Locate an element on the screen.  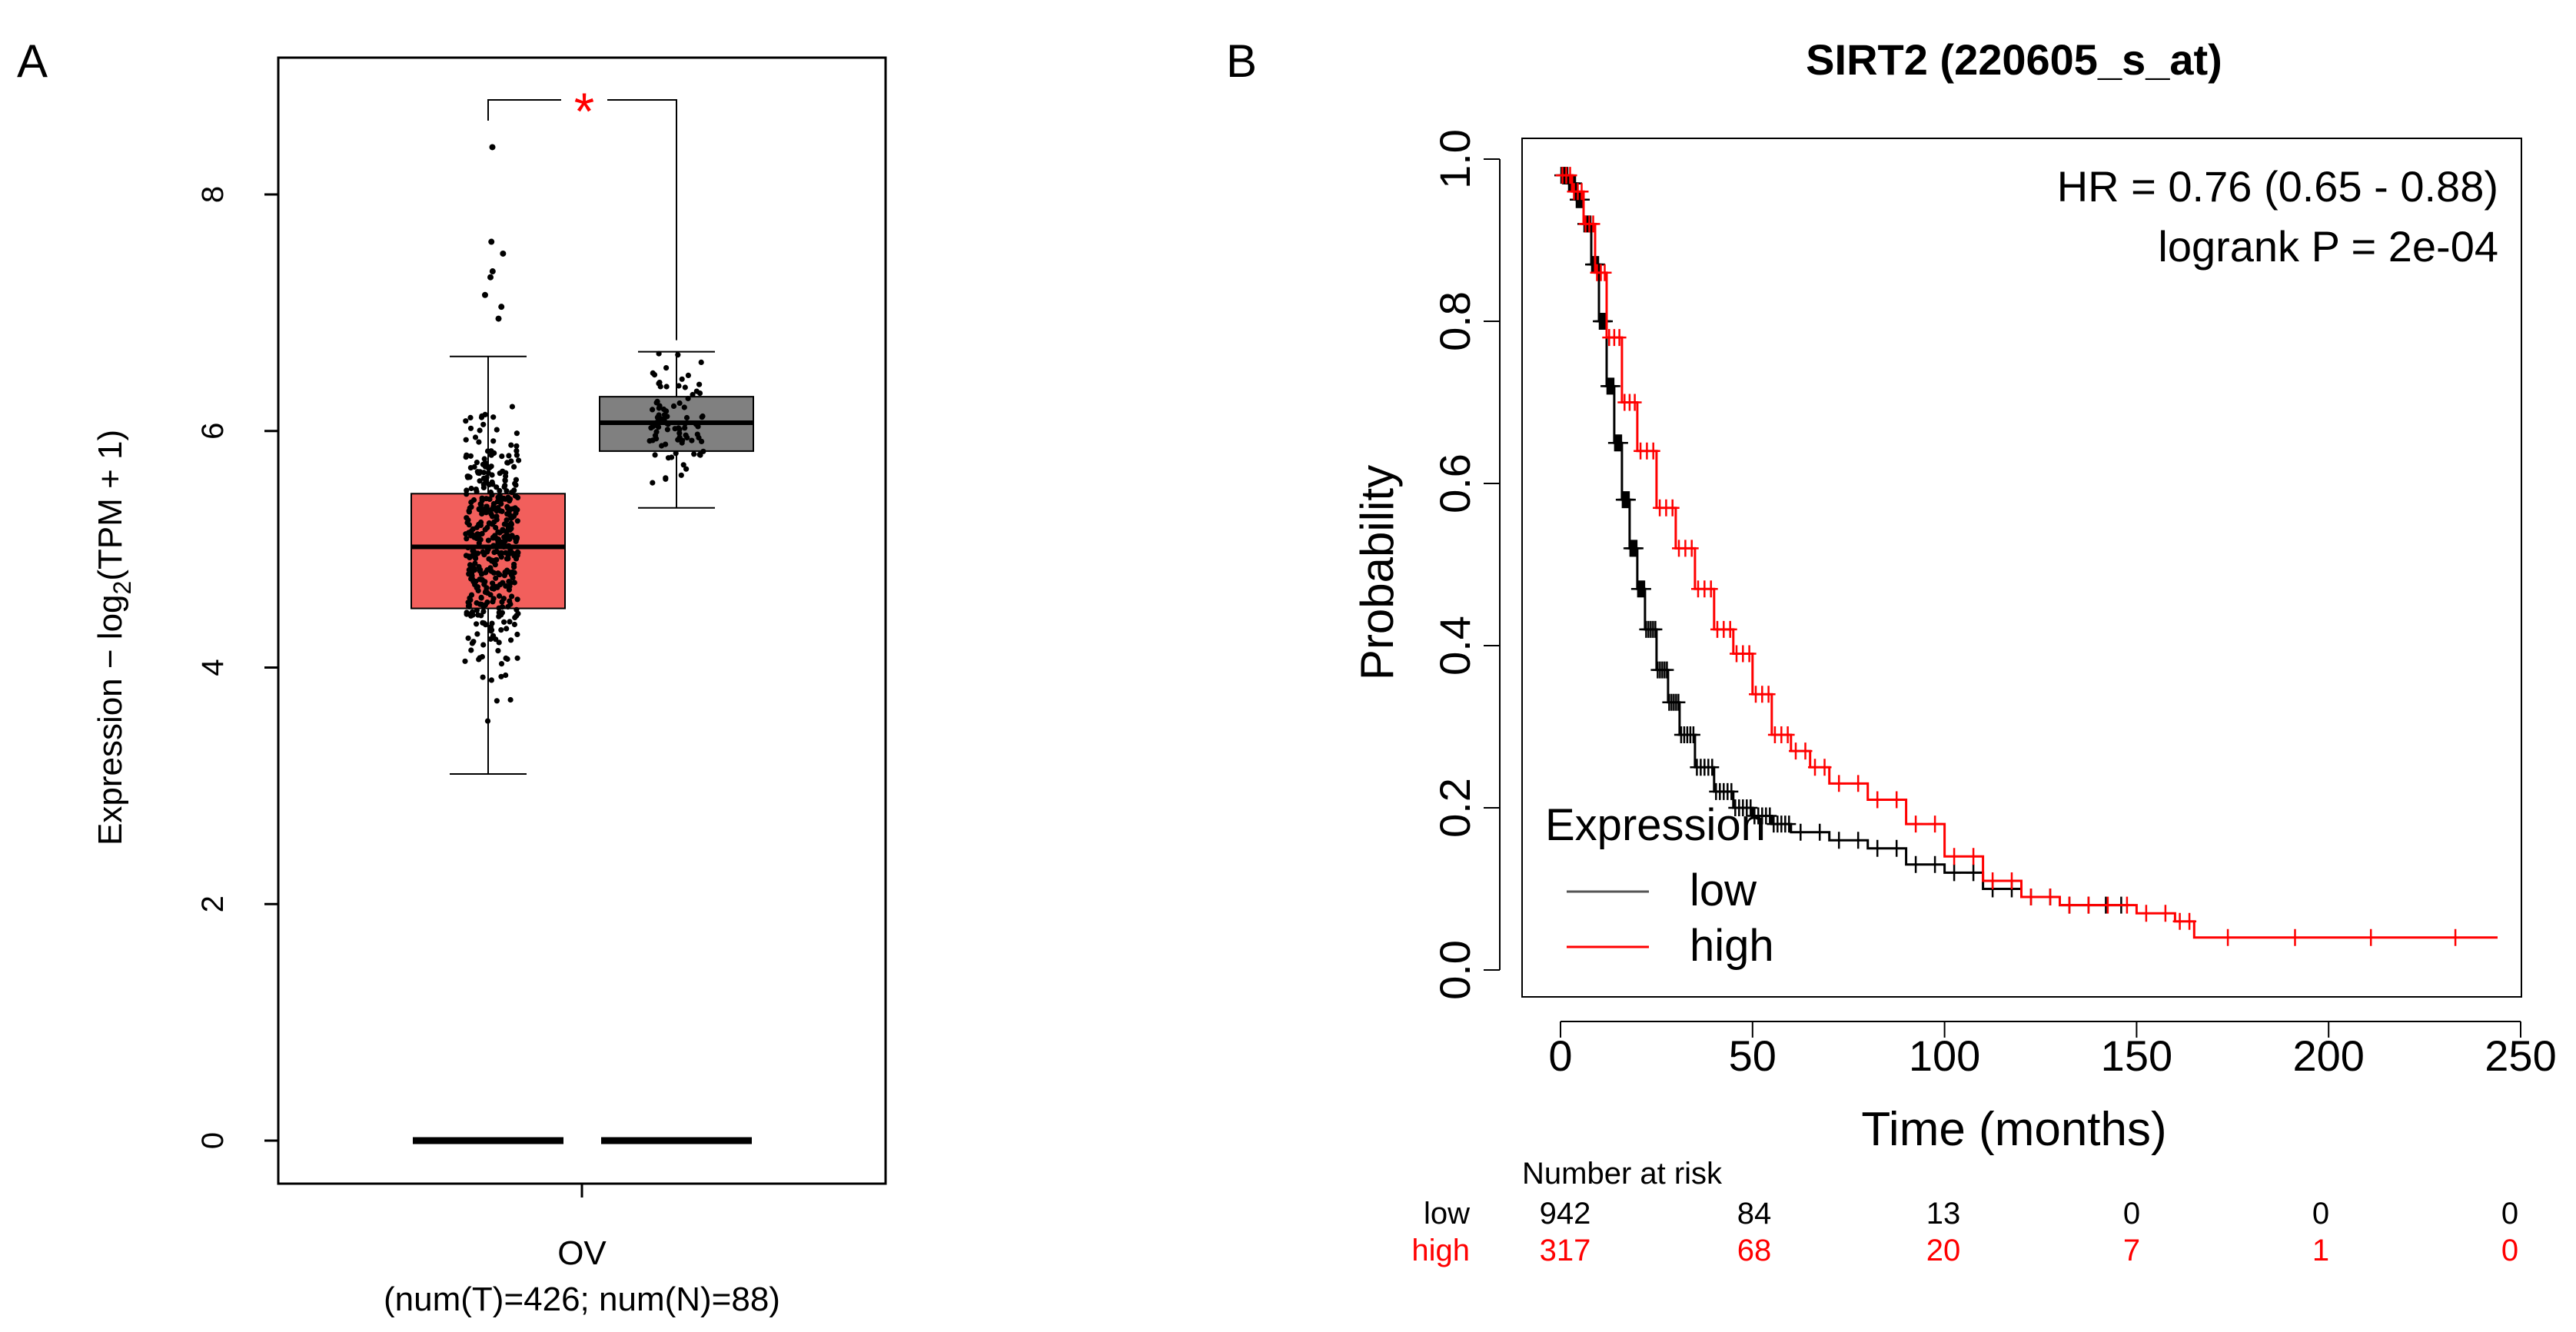
x-tick-label-b: 100 is located at coordinates (1945, 1055).